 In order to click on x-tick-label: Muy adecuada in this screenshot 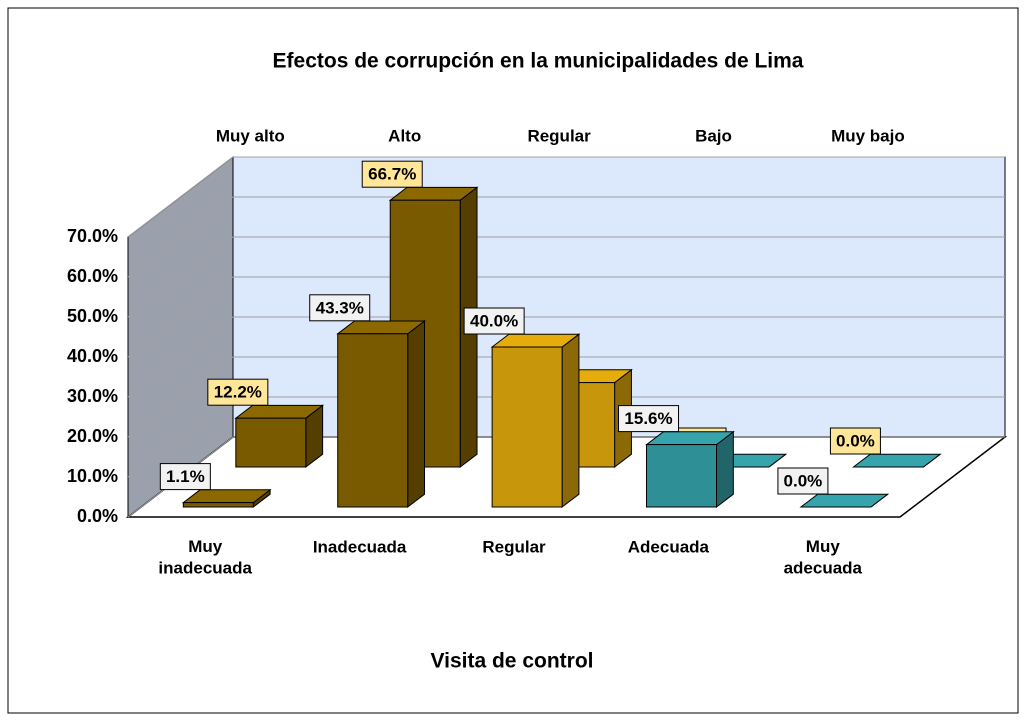, I will do `click(823, 557)`.